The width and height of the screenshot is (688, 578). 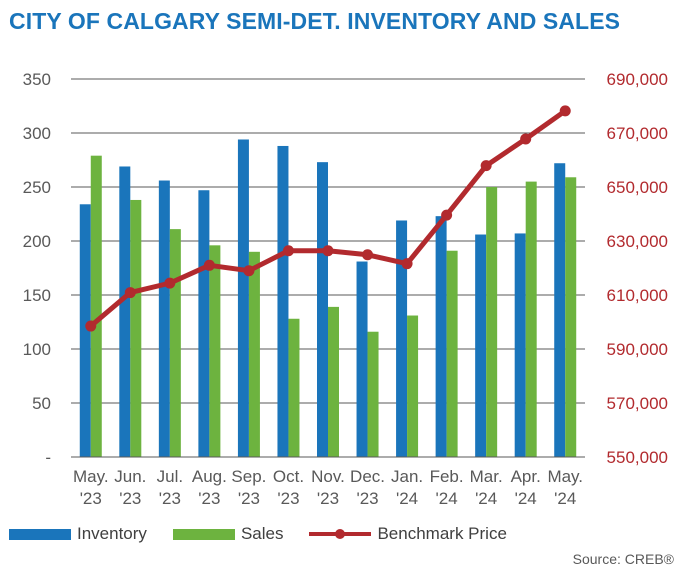 I want to click on legend-item-inventory: Inventory, so click(x=78, y=534).